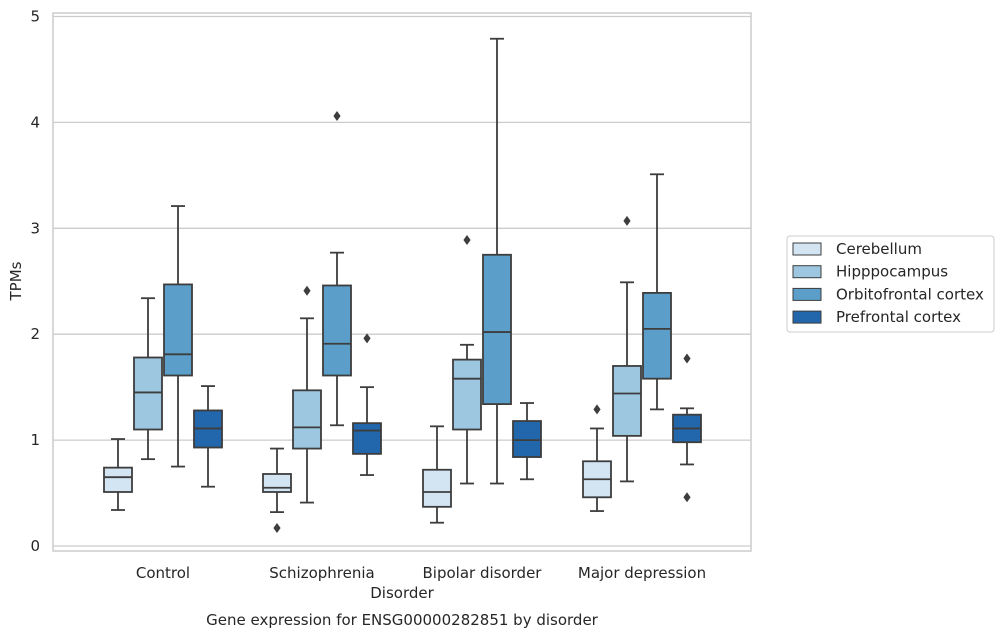 This screenshot has width=1003, height=638. Describe the element at coordinates (321, 573) in the screenshot. I see `x-tick-label: Schizophrenia` at that location.